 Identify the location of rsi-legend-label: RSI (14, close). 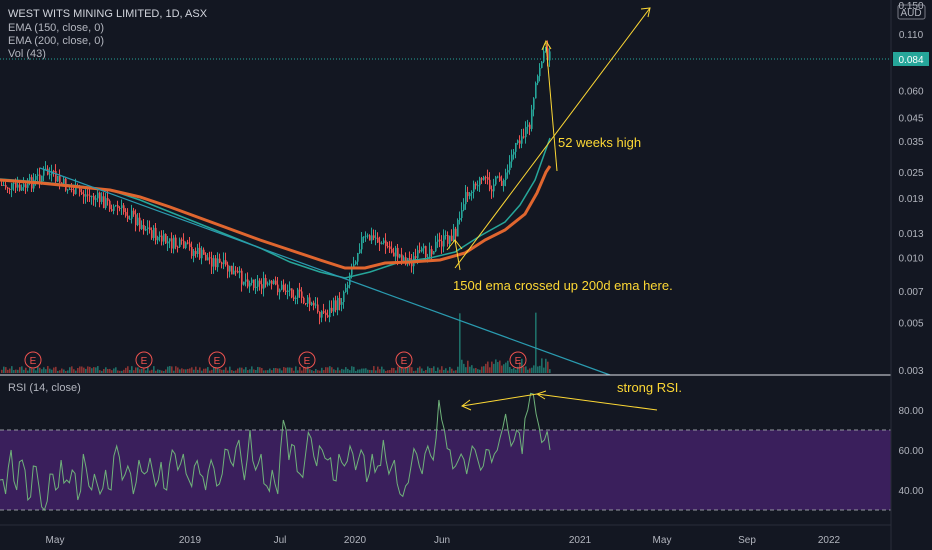
(44, 388).